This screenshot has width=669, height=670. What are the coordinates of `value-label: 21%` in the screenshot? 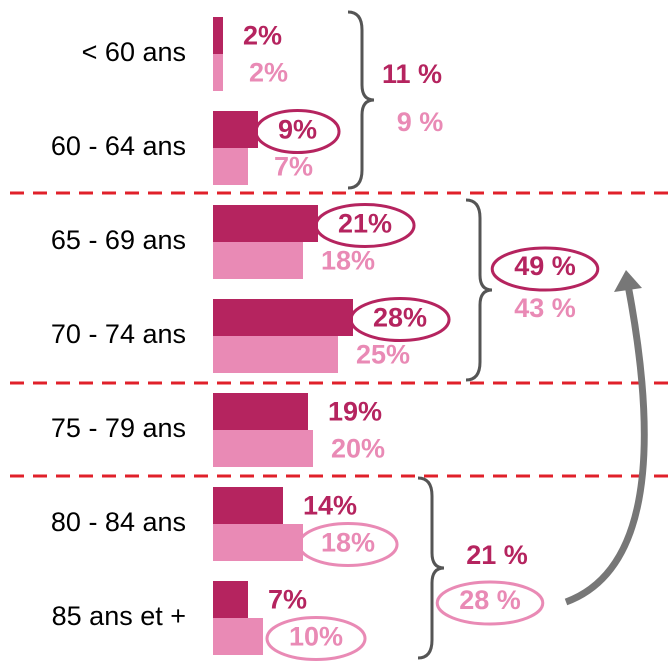 It's located at (365, 224).